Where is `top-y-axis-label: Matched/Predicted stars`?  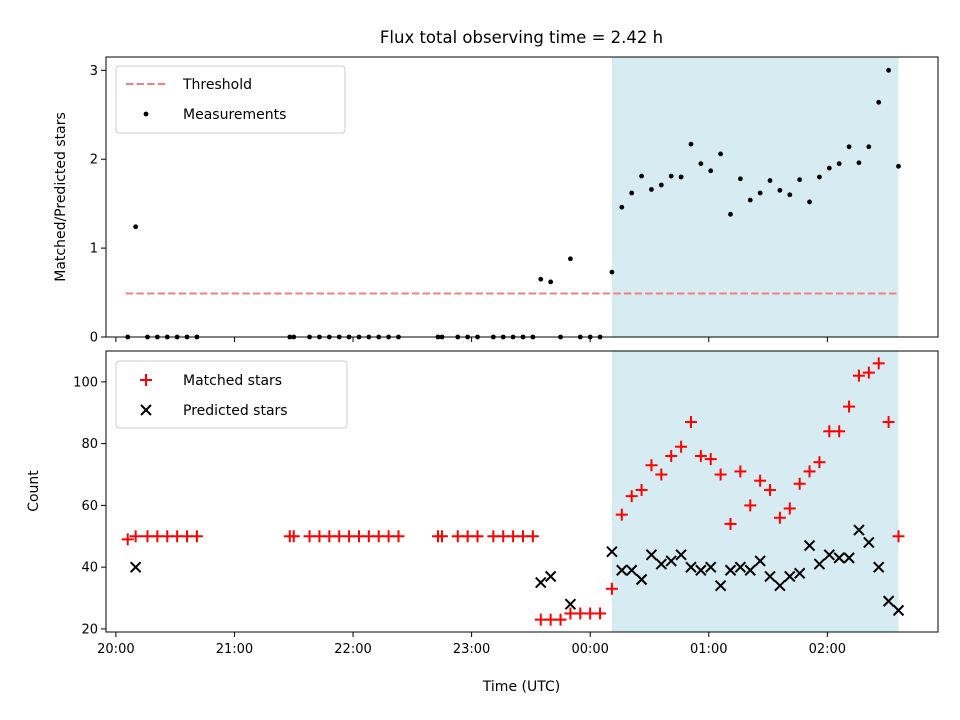
top-y-axis-label: Matched/Predicted stars is located at coordinates (61, 197).